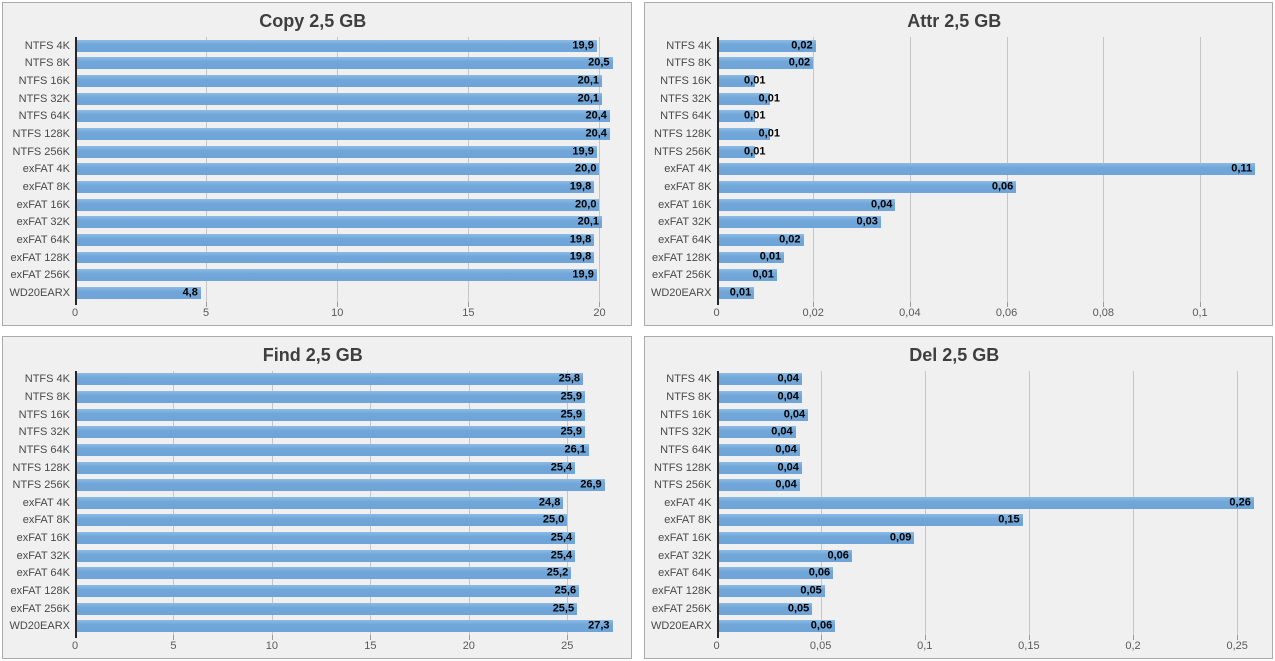 The width and height of the screenshot is (1275, 661). Describe the element at coordinates (312, 354) in the screenshot. I see `chart-title: Find 2,5 GB` at that location.